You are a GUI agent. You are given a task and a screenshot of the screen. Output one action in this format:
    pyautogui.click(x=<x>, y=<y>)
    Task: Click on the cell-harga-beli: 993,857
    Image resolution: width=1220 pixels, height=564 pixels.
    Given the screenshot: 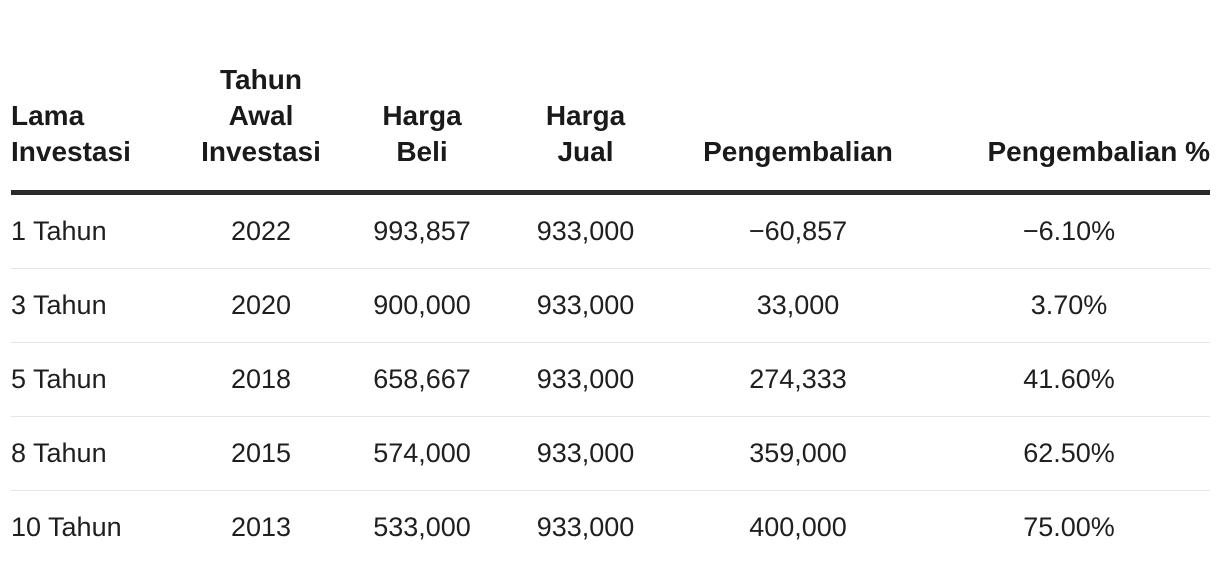 What is the action you would take?
    pyautogui.click(x=422, y=231)
    